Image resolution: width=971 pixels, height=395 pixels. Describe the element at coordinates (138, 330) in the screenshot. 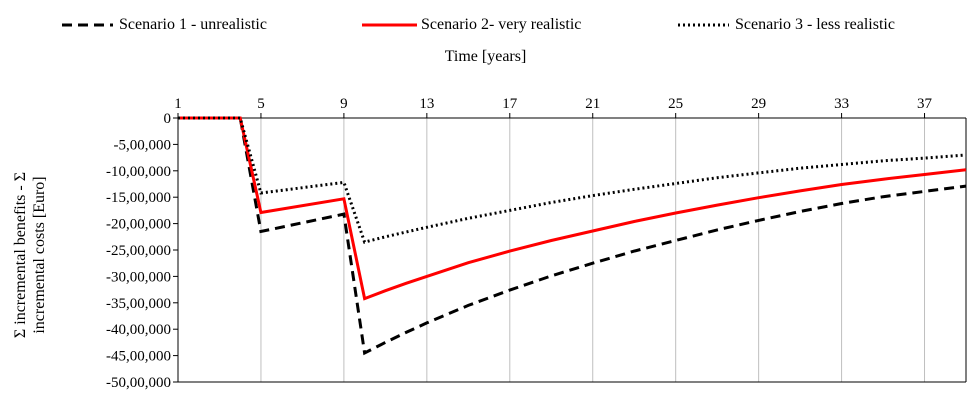

I see `y-tick-label: -40,00,000` at that location.